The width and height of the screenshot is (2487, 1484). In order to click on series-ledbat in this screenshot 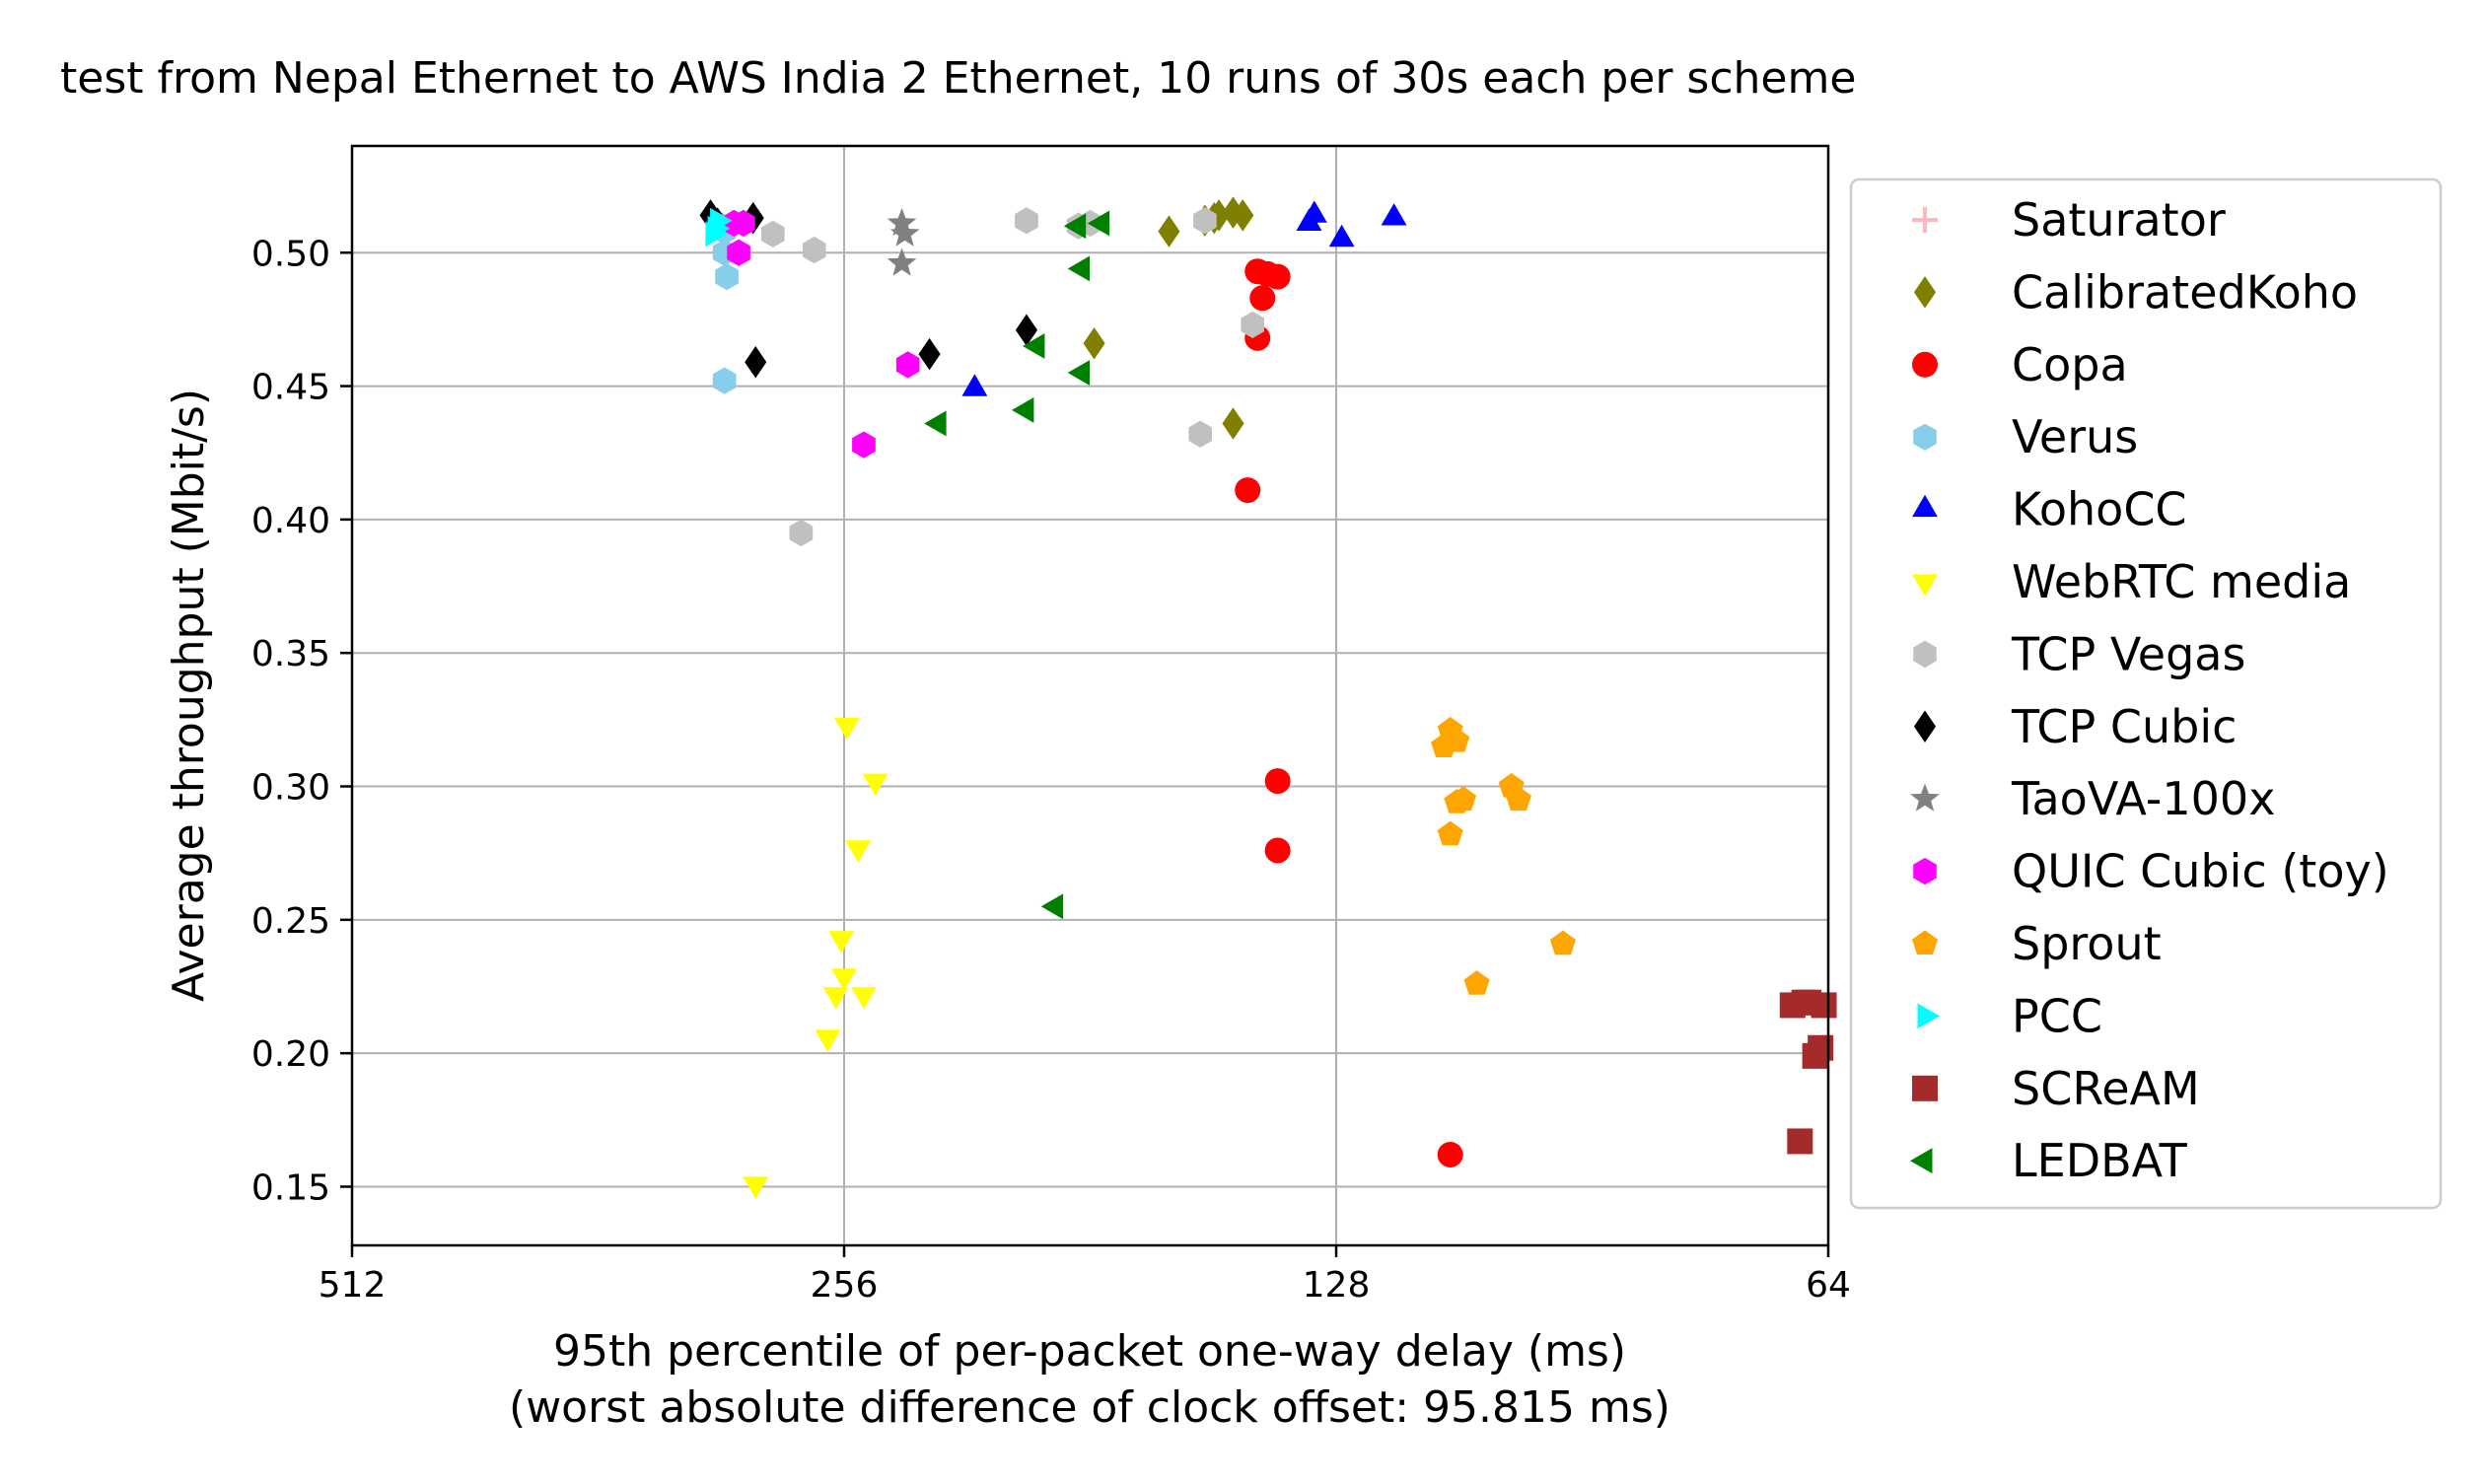, I will do `click(1017, 565)`.